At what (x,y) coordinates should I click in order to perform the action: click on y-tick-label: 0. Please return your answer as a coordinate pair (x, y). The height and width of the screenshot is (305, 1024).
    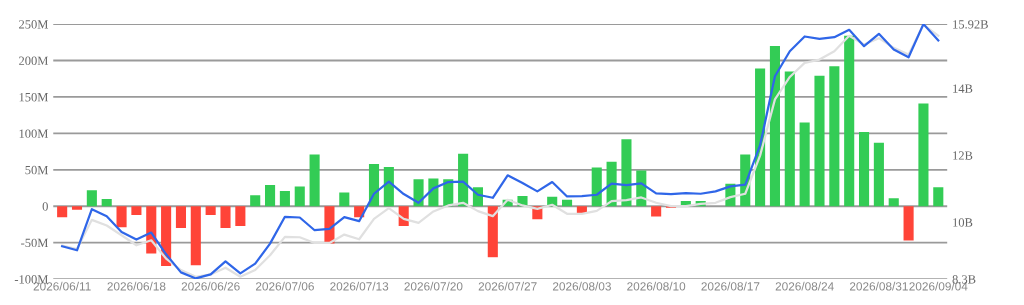
    Looking at the image, I should click on (45, 206).